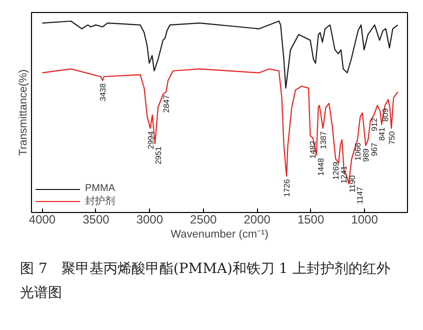 The height and width of the screenshot is (330, 423). I want to click on annotation: 1241, so click(344, 174).